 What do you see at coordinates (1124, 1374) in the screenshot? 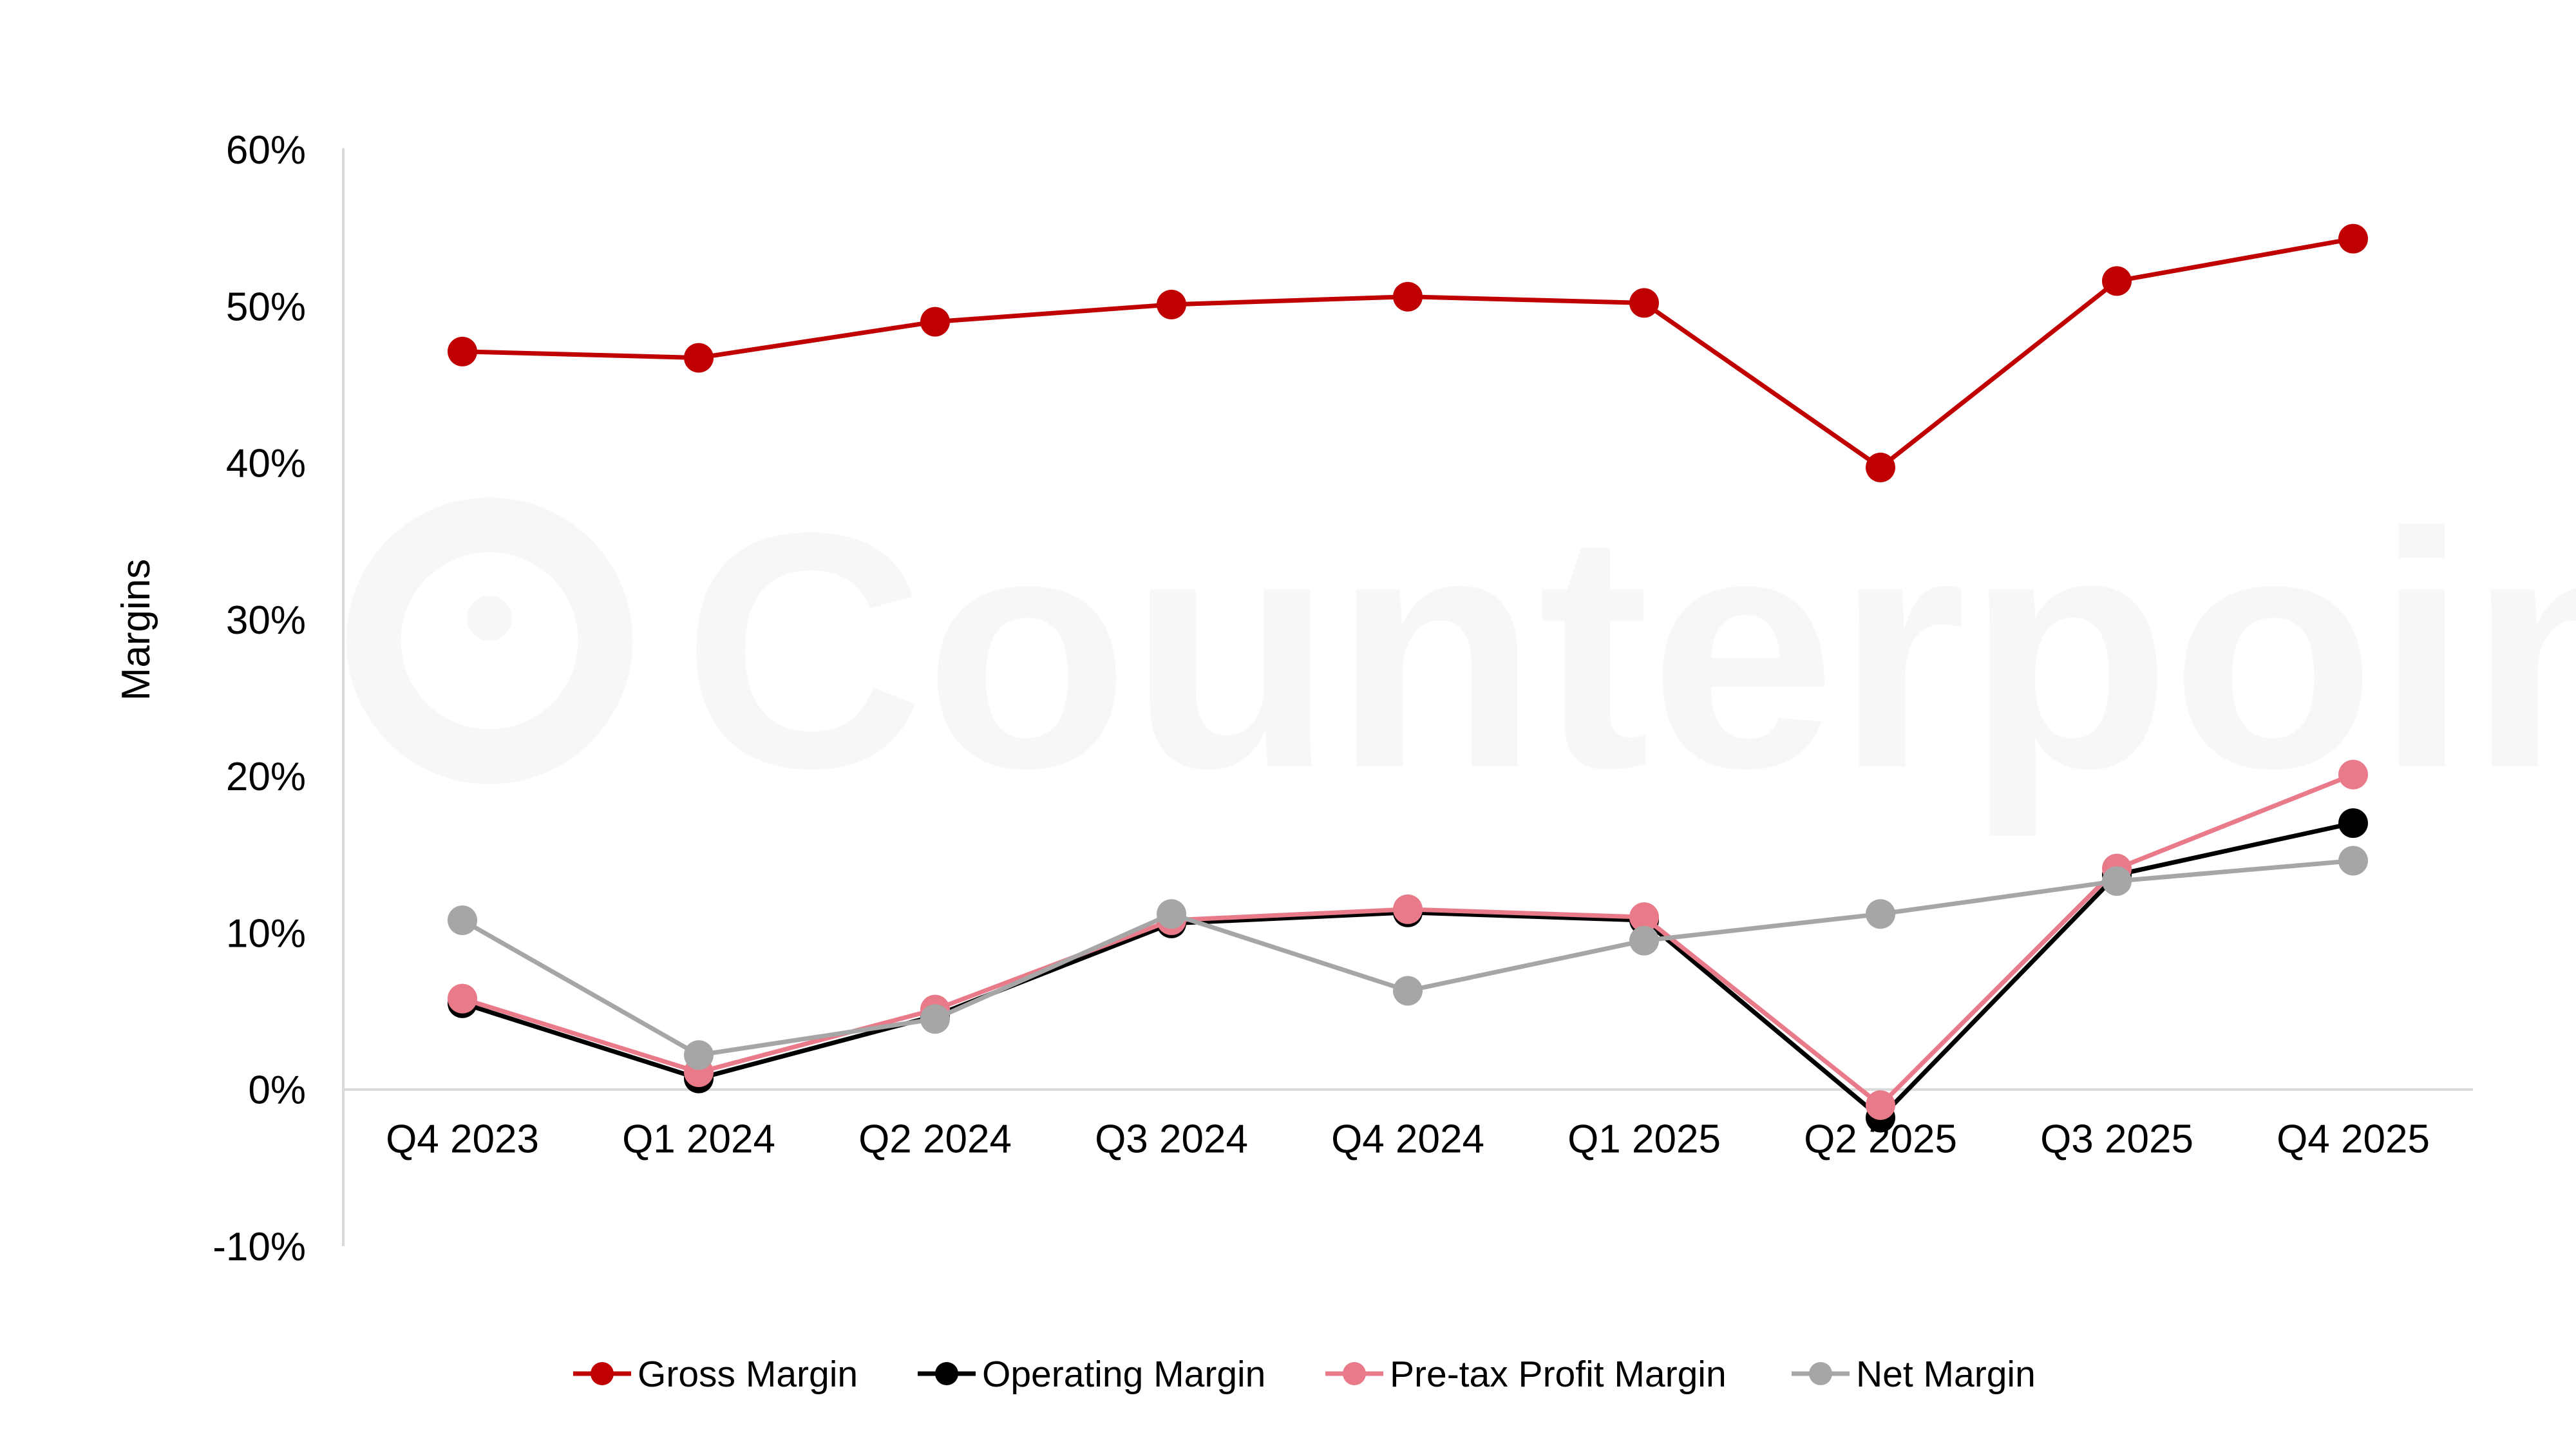
I see `legend-label: Operating Margin` at bounding box center [1124, 1374].